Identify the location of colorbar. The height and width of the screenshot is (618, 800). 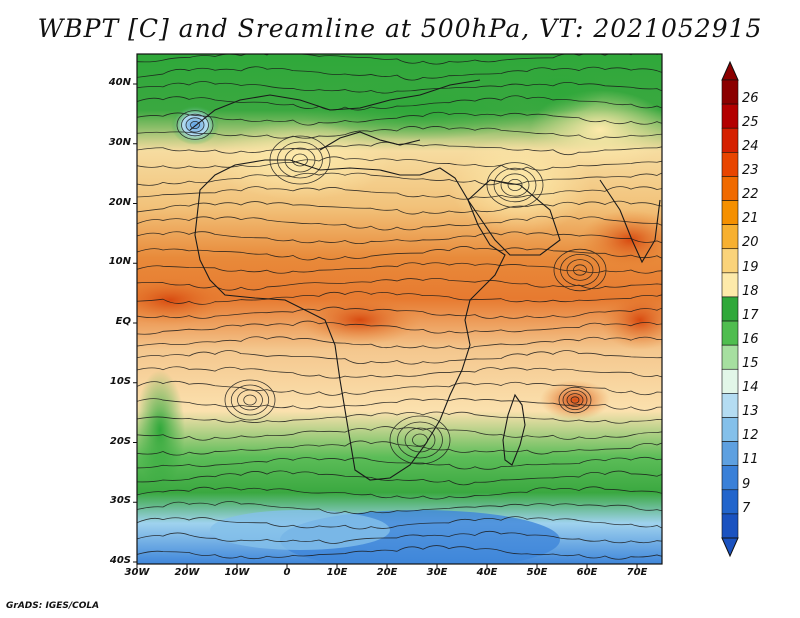
(730, 309).